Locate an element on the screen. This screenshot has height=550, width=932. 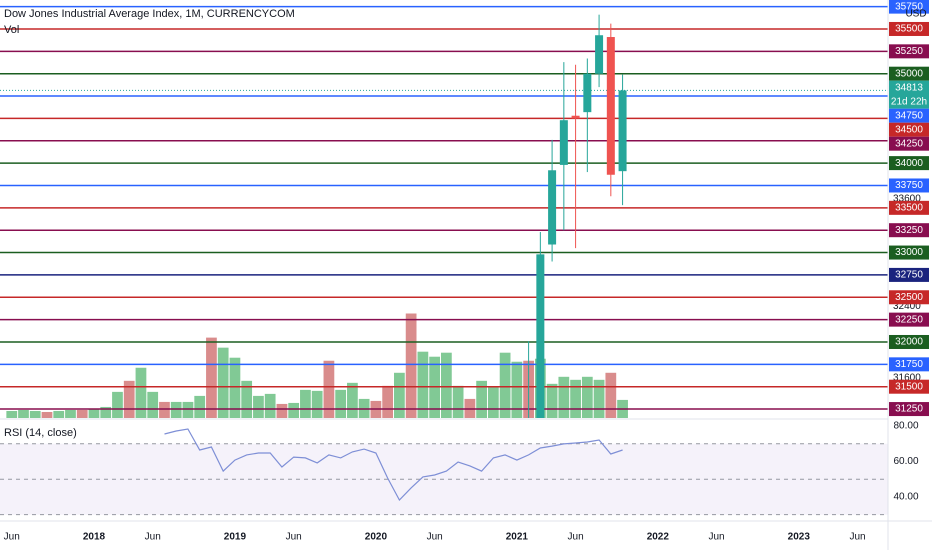
level-label: 32000 is located at coordinates (909, 342).